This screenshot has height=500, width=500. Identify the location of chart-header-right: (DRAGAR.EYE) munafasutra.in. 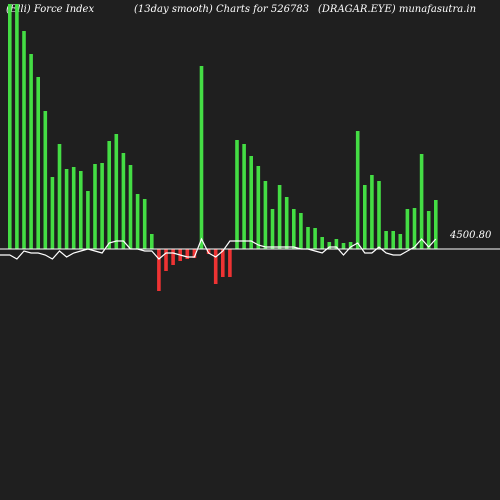
(397, 9).